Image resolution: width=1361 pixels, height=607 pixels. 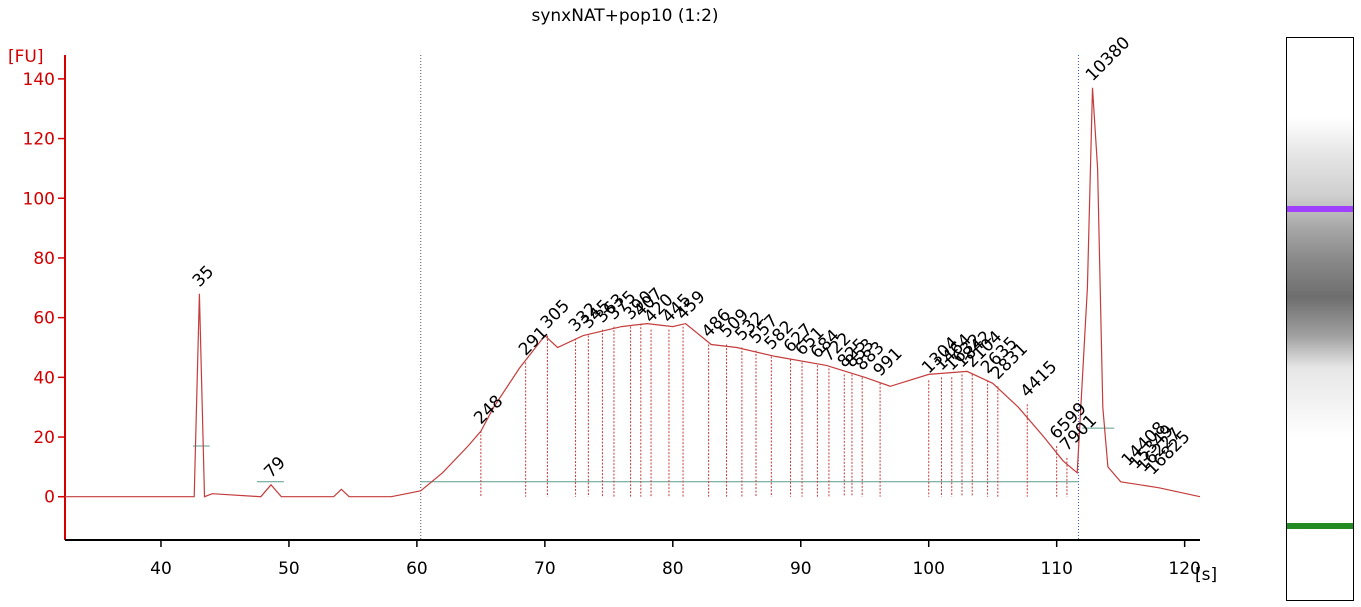 What do you see at coordinates (26, 57) in the screenshot?
I see `y-axis-label: [FU]` at bounding box center [26, 57].